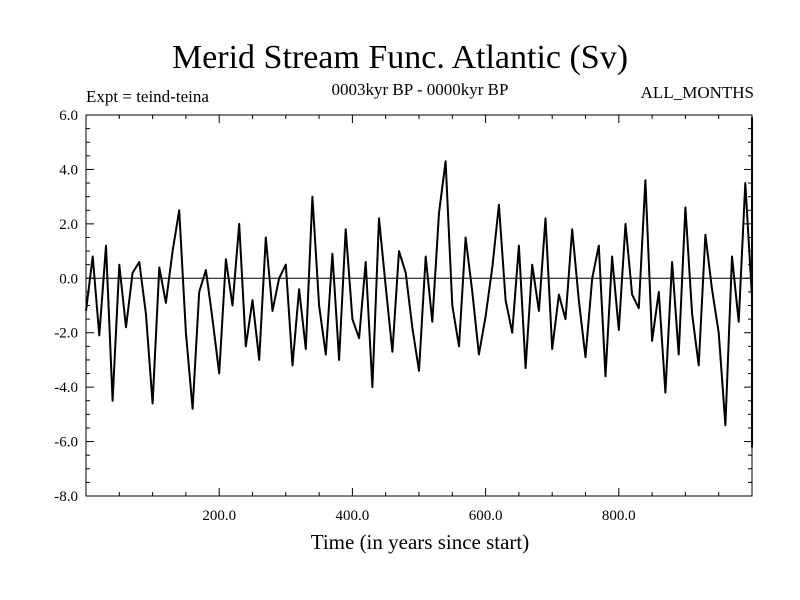 The height and width of the screenshot is (600, 800). I want to click on y-tick-label: 6.0, so click(68, 116).